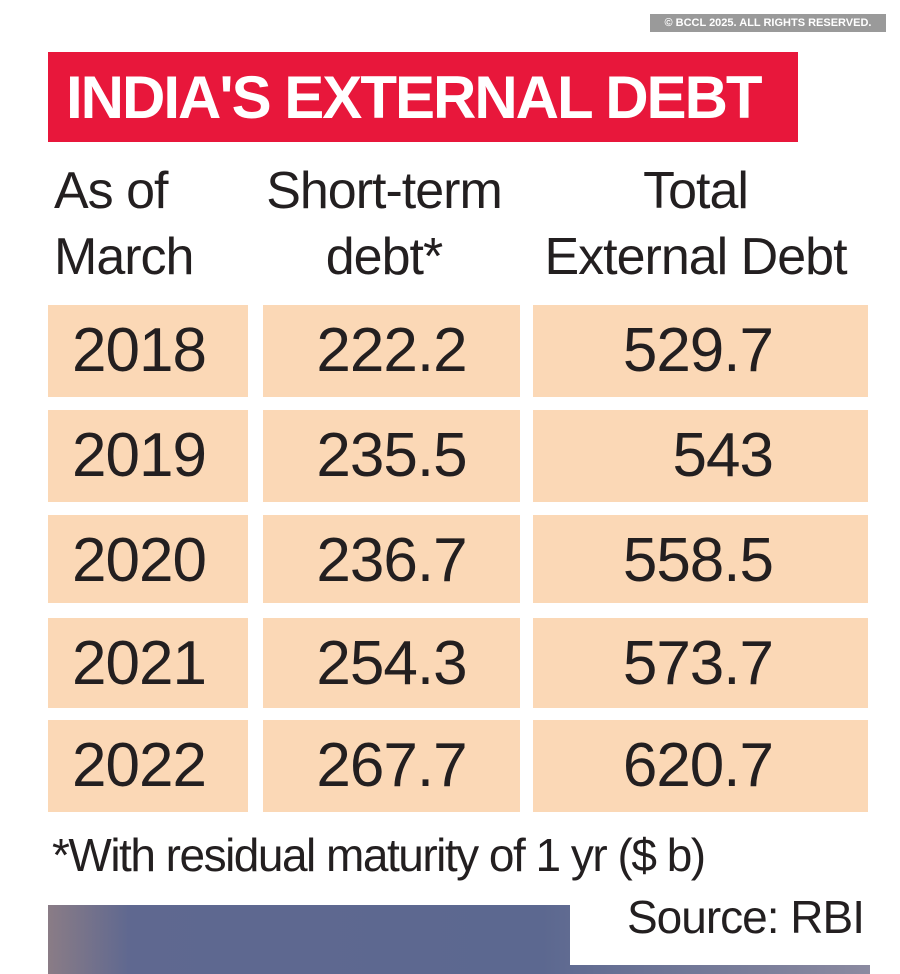 This screenshot has height=974, width=900. What do you see at coordinates (696, 191) in the screenshot?
I see `header-line: Total` at bounding box center [696, 191].